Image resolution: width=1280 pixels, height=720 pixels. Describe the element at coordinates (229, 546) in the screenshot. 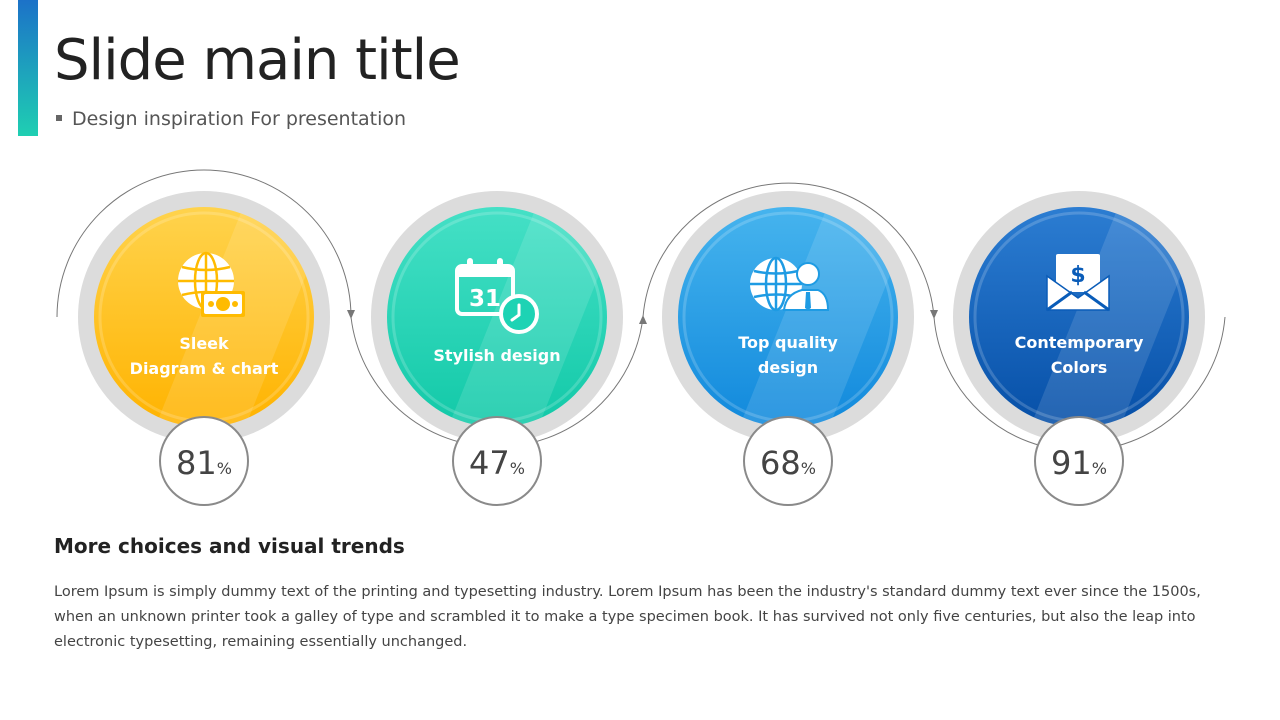

I see `section-heading: More choices and visual trends` at that location.